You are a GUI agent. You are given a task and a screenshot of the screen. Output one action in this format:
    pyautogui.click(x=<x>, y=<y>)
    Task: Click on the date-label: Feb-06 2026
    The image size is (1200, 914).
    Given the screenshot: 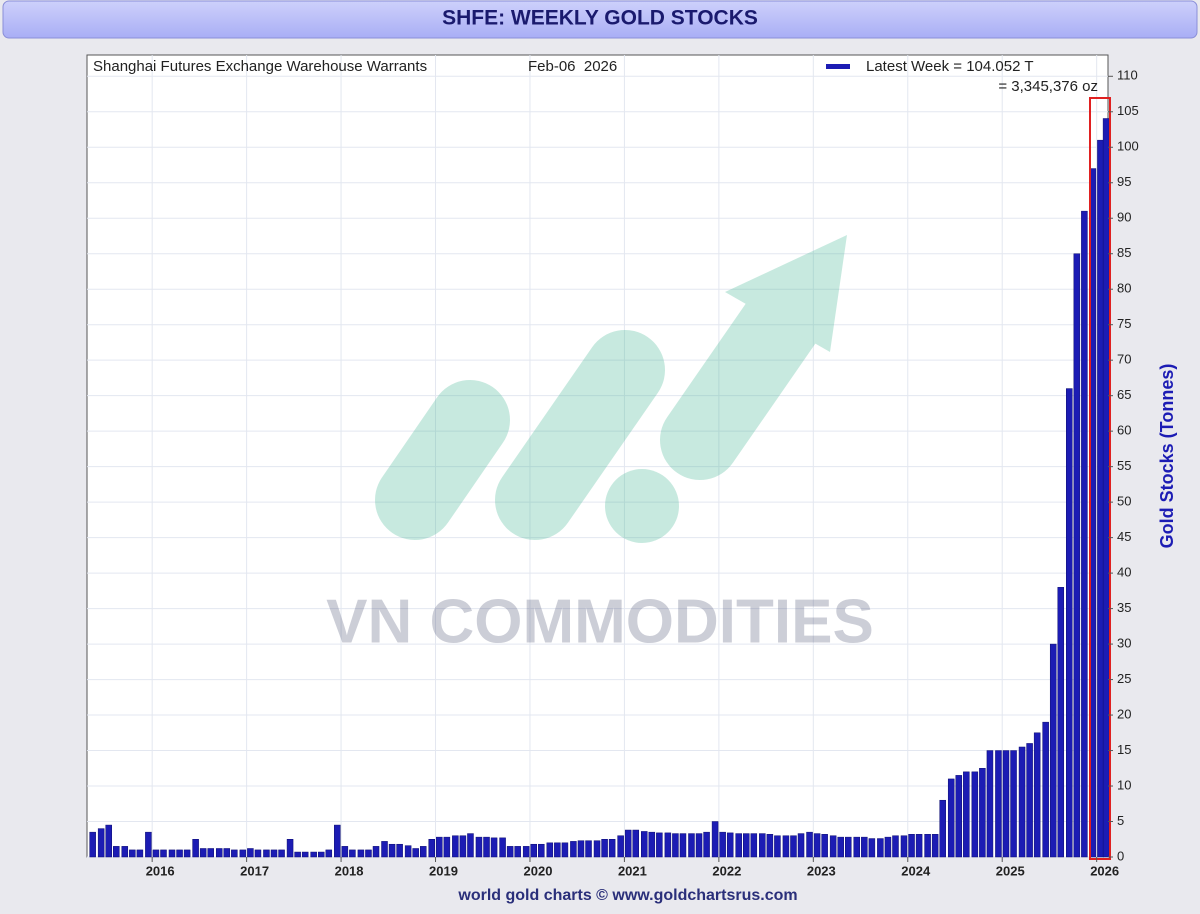 What is the action you would take?
    pyautogui.click(x=572, y=66)
    